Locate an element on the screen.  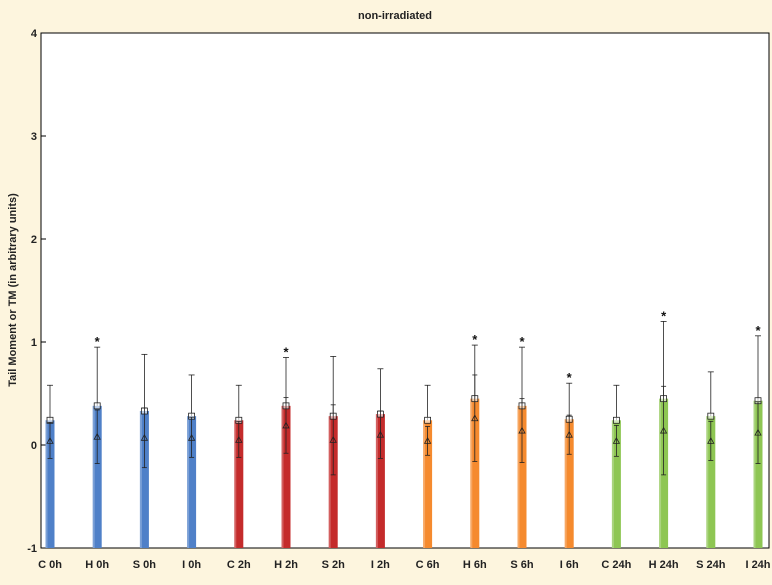
x-tick-label: S 6h is located at coordinates (522, 565).